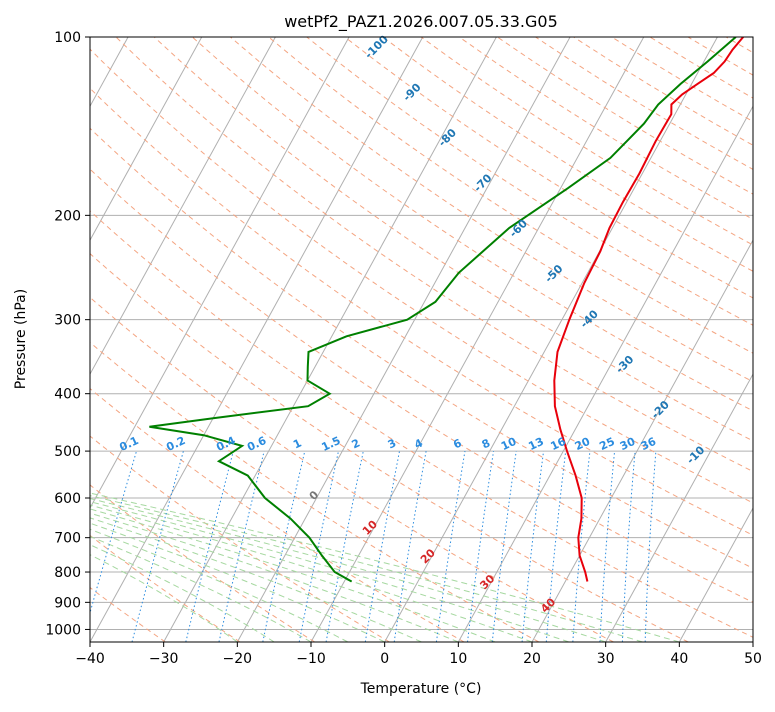 The width and height of the screenshot is (775, 712). I want to click on y-tick-label: 700, so click(67, 539).